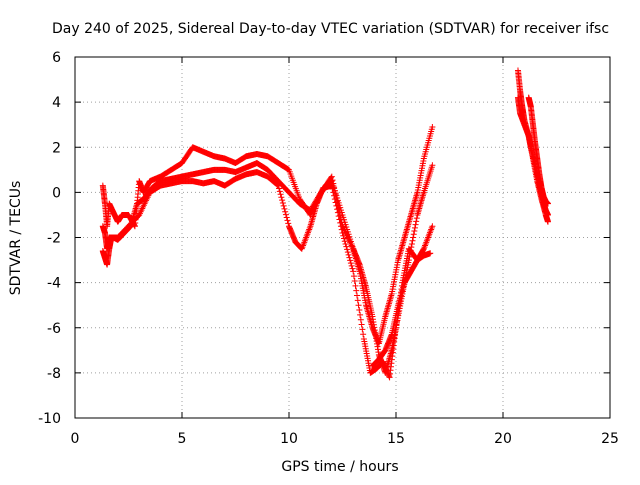 Image resolution: width=640 pixels, height=485 pixels. Describe the element at coordinates (289, 439) in the screenshot. I see `x-tick-label: 10` at that location.